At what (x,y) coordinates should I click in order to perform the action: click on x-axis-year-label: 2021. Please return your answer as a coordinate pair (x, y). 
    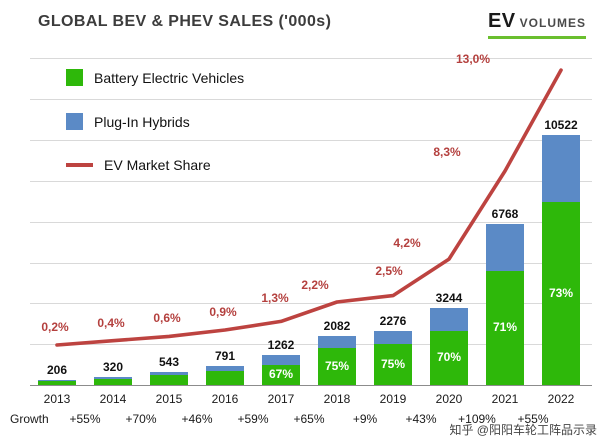
    Looking at the image, I should click on (505, 399).